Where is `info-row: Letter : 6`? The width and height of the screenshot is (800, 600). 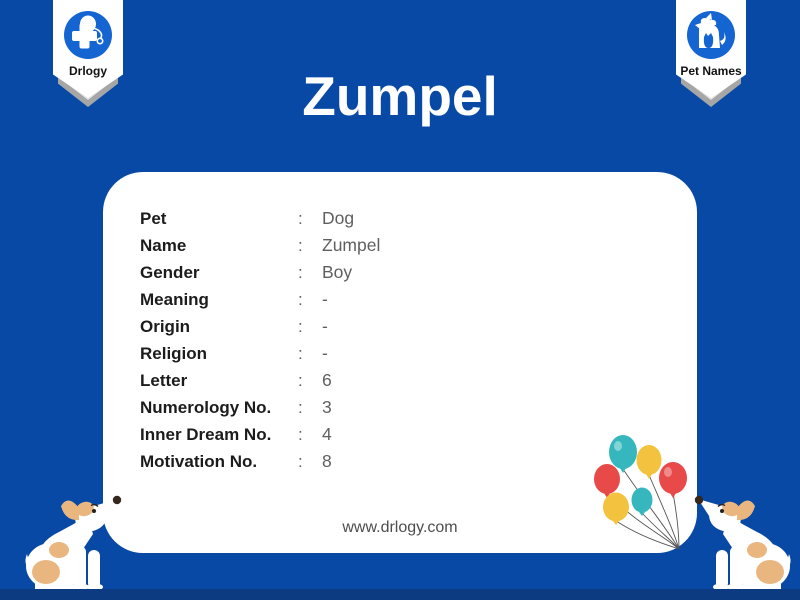
info-row: Letter : 6 is located at coordinates (260, 383).